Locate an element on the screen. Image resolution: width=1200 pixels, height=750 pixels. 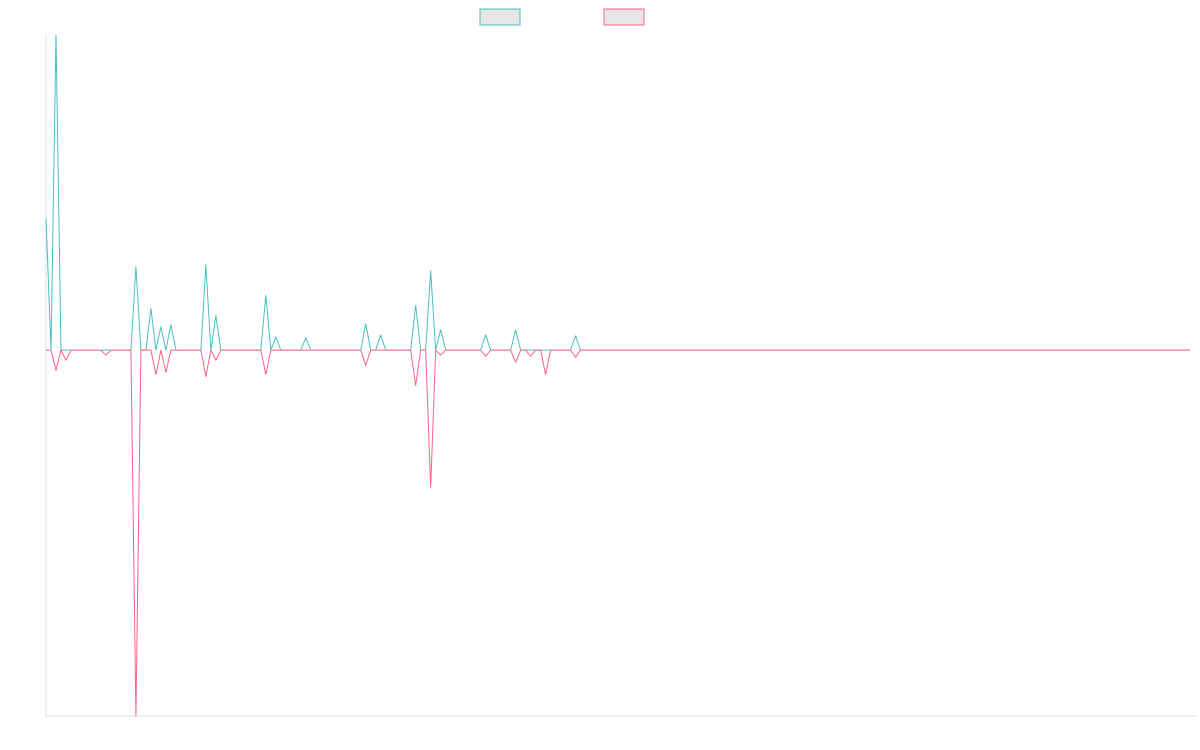
legend is located at coordinates (562, 17).